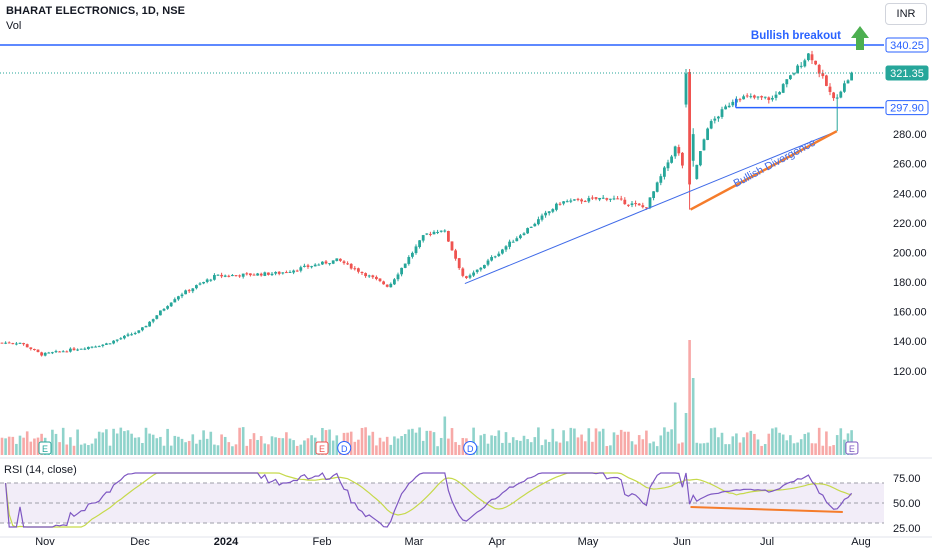  I want to click on level-340-tag-box, so click(907, 45).